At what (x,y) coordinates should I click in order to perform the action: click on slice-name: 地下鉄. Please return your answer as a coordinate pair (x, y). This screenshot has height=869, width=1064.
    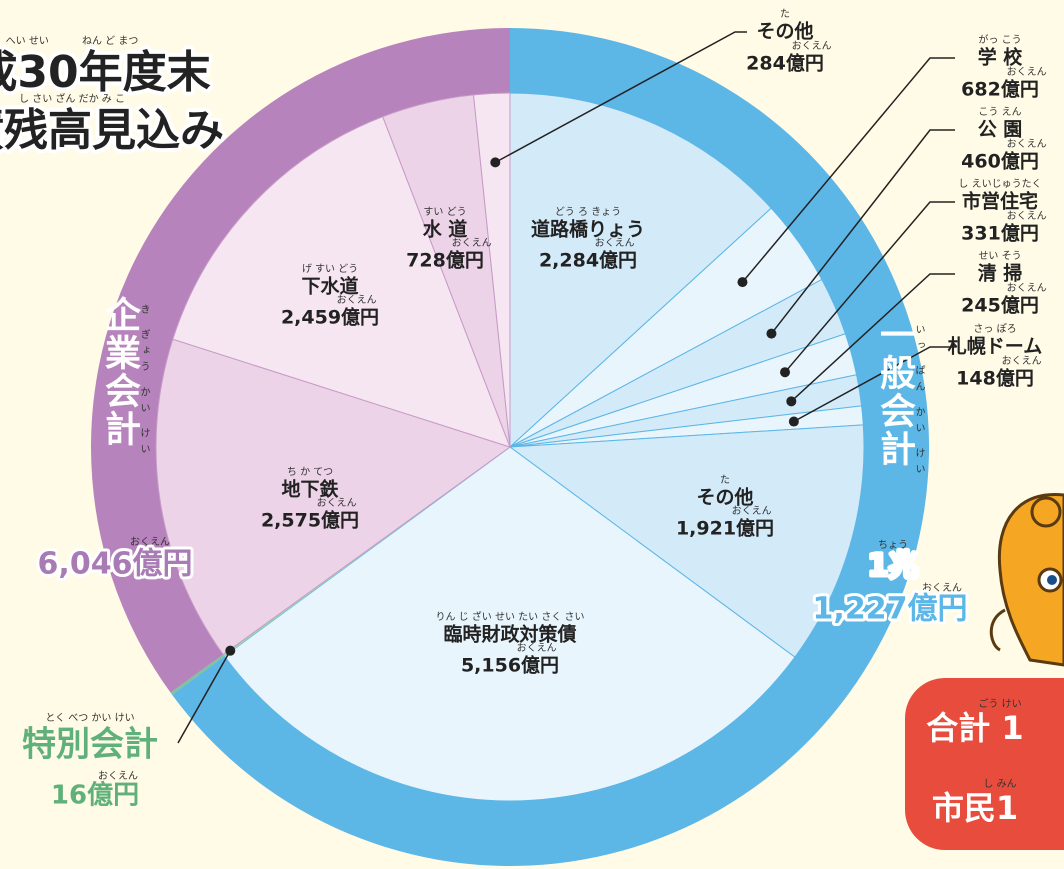
    Looking at the image, I should click on (309, 489).